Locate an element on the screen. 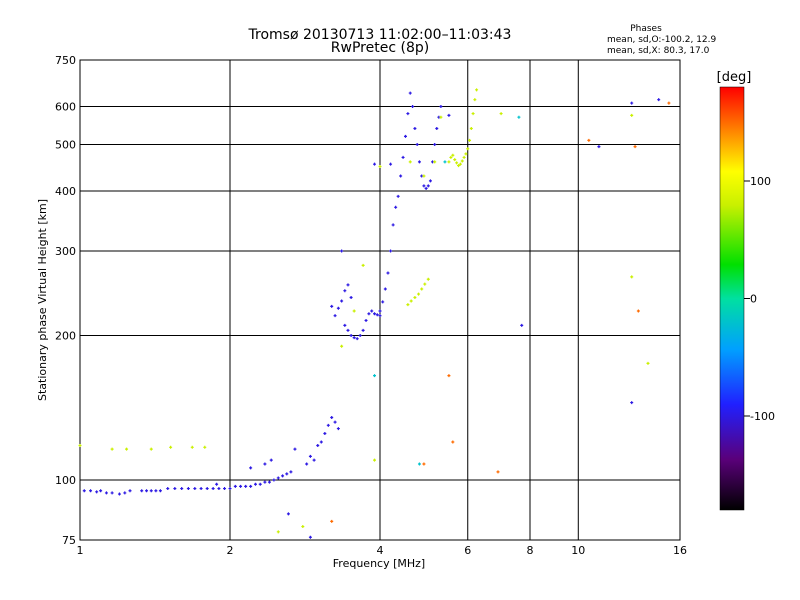 The image size is (800, 600). colorbar is located at coordinates (732, 298).